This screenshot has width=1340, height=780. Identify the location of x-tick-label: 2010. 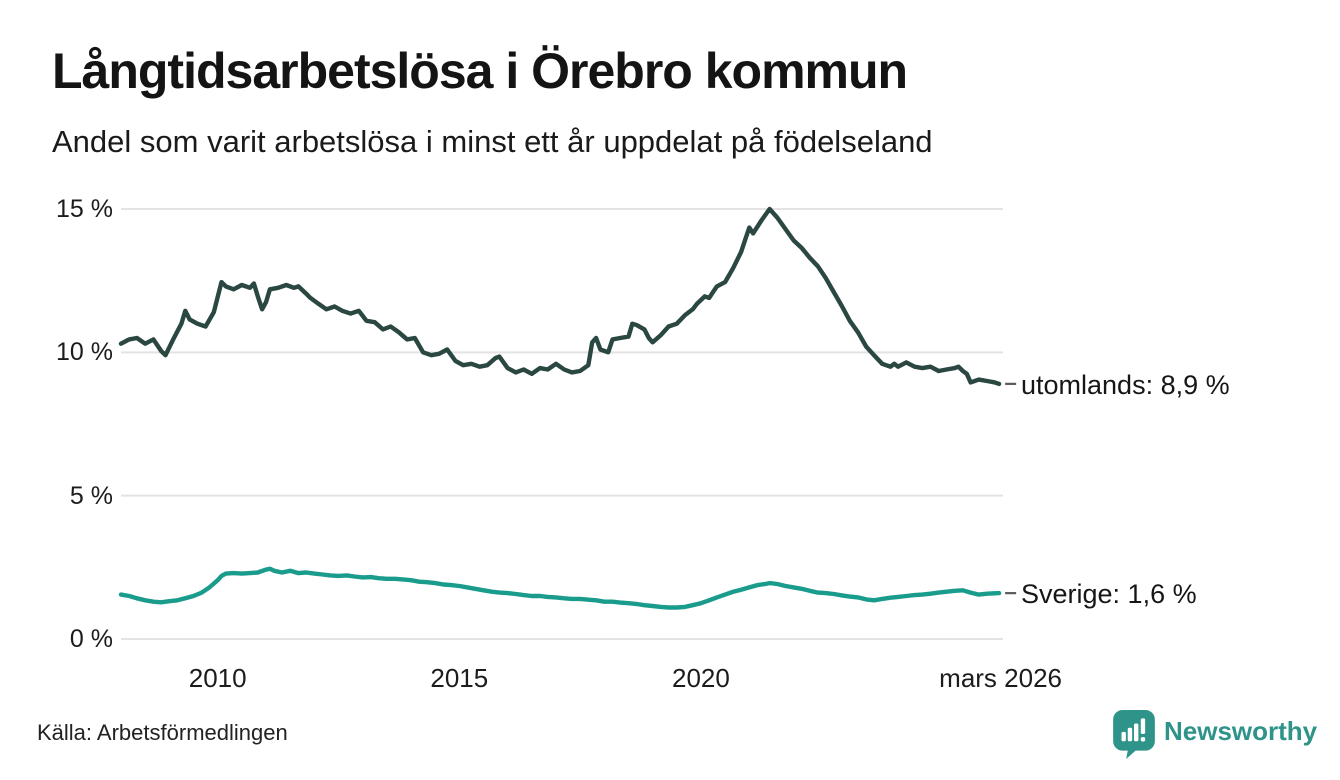
(217, 678).